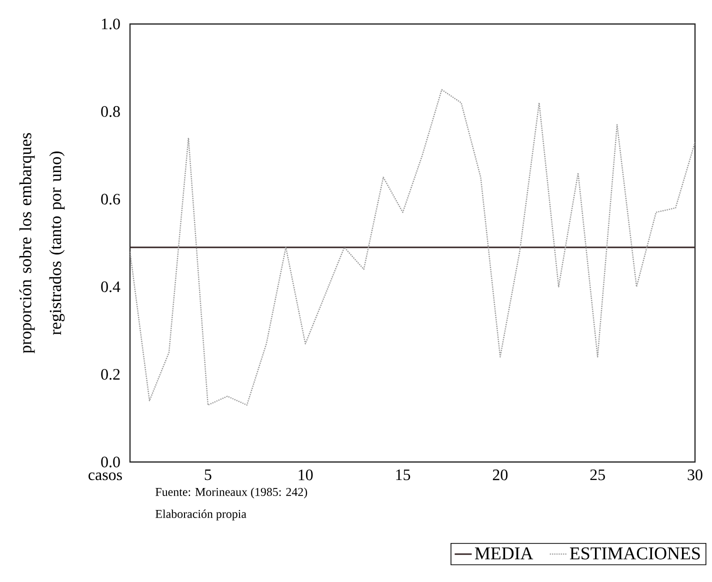  Describe the element at coordinates (500, 475) in the screenshot. I see `x-tick-label: 20` at that location.